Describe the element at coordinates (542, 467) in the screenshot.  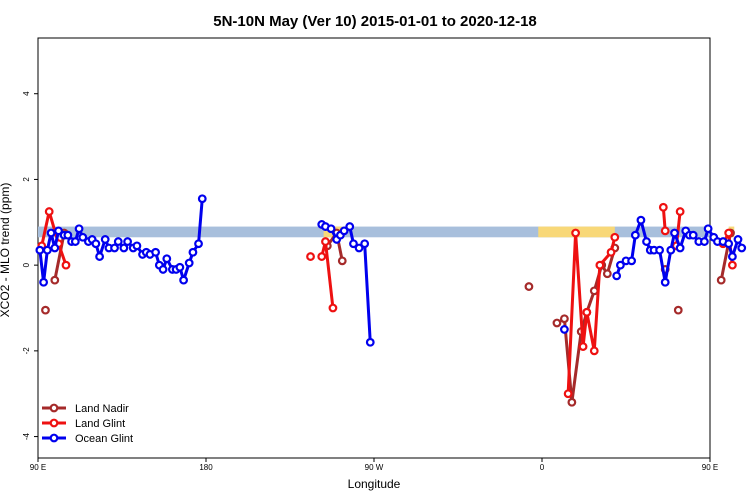
I see `x-tick-label: 0` at that location.